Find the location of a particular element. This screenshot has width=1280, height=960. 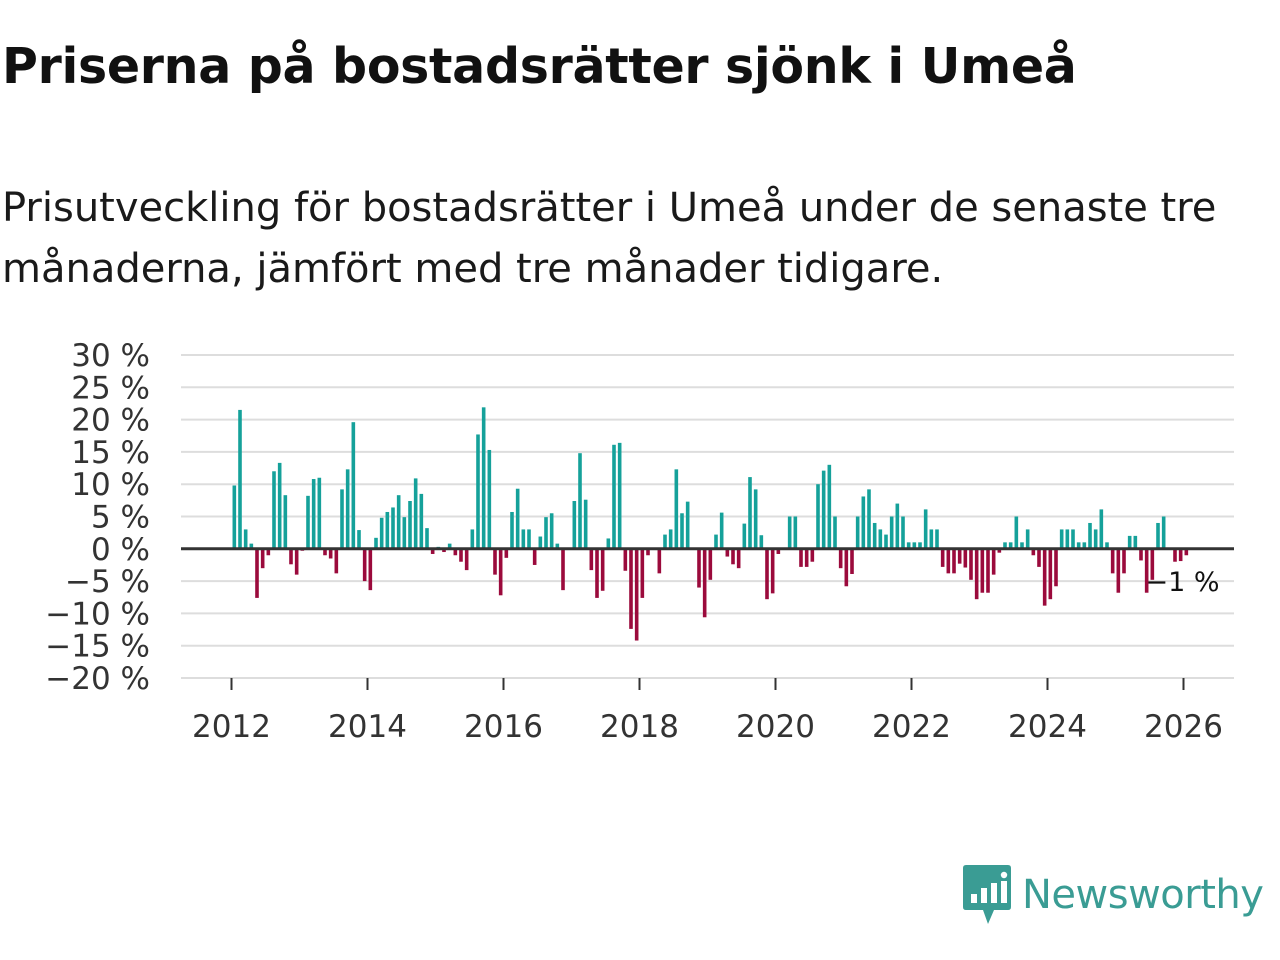

y-tick-label: 10 % is located at coordinates (110, 485).